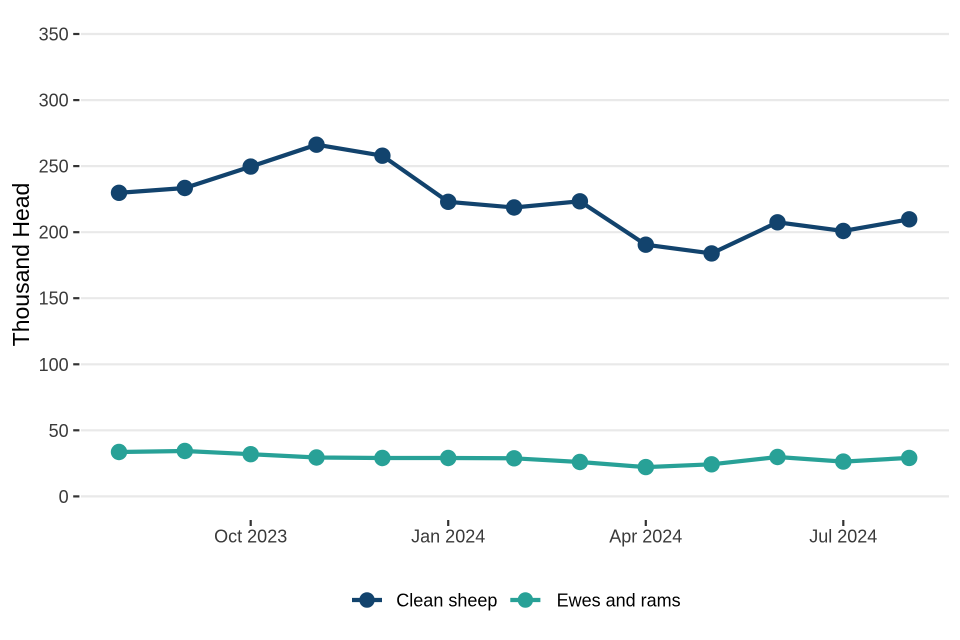 The height and width of the screenshot is (640, 960). What do you see at coordinates (843, 537) in the screenshot?
I see `svg-text: Jul 2024` at bounding box center [843, 537].